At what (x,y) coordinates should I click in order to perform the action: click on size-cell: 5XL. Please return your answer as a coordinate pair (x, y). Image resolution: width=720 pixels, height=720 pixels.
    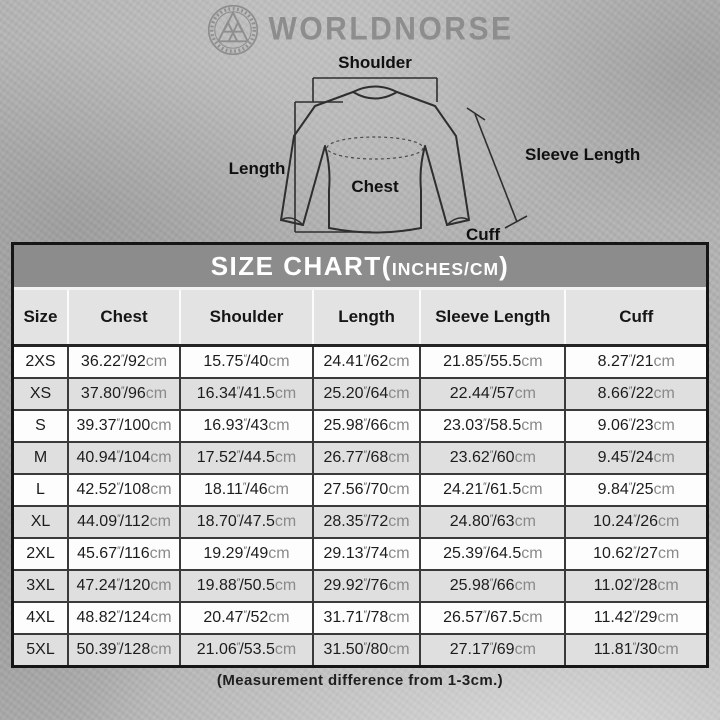
    Looking at the image, I should click on (41, 649).